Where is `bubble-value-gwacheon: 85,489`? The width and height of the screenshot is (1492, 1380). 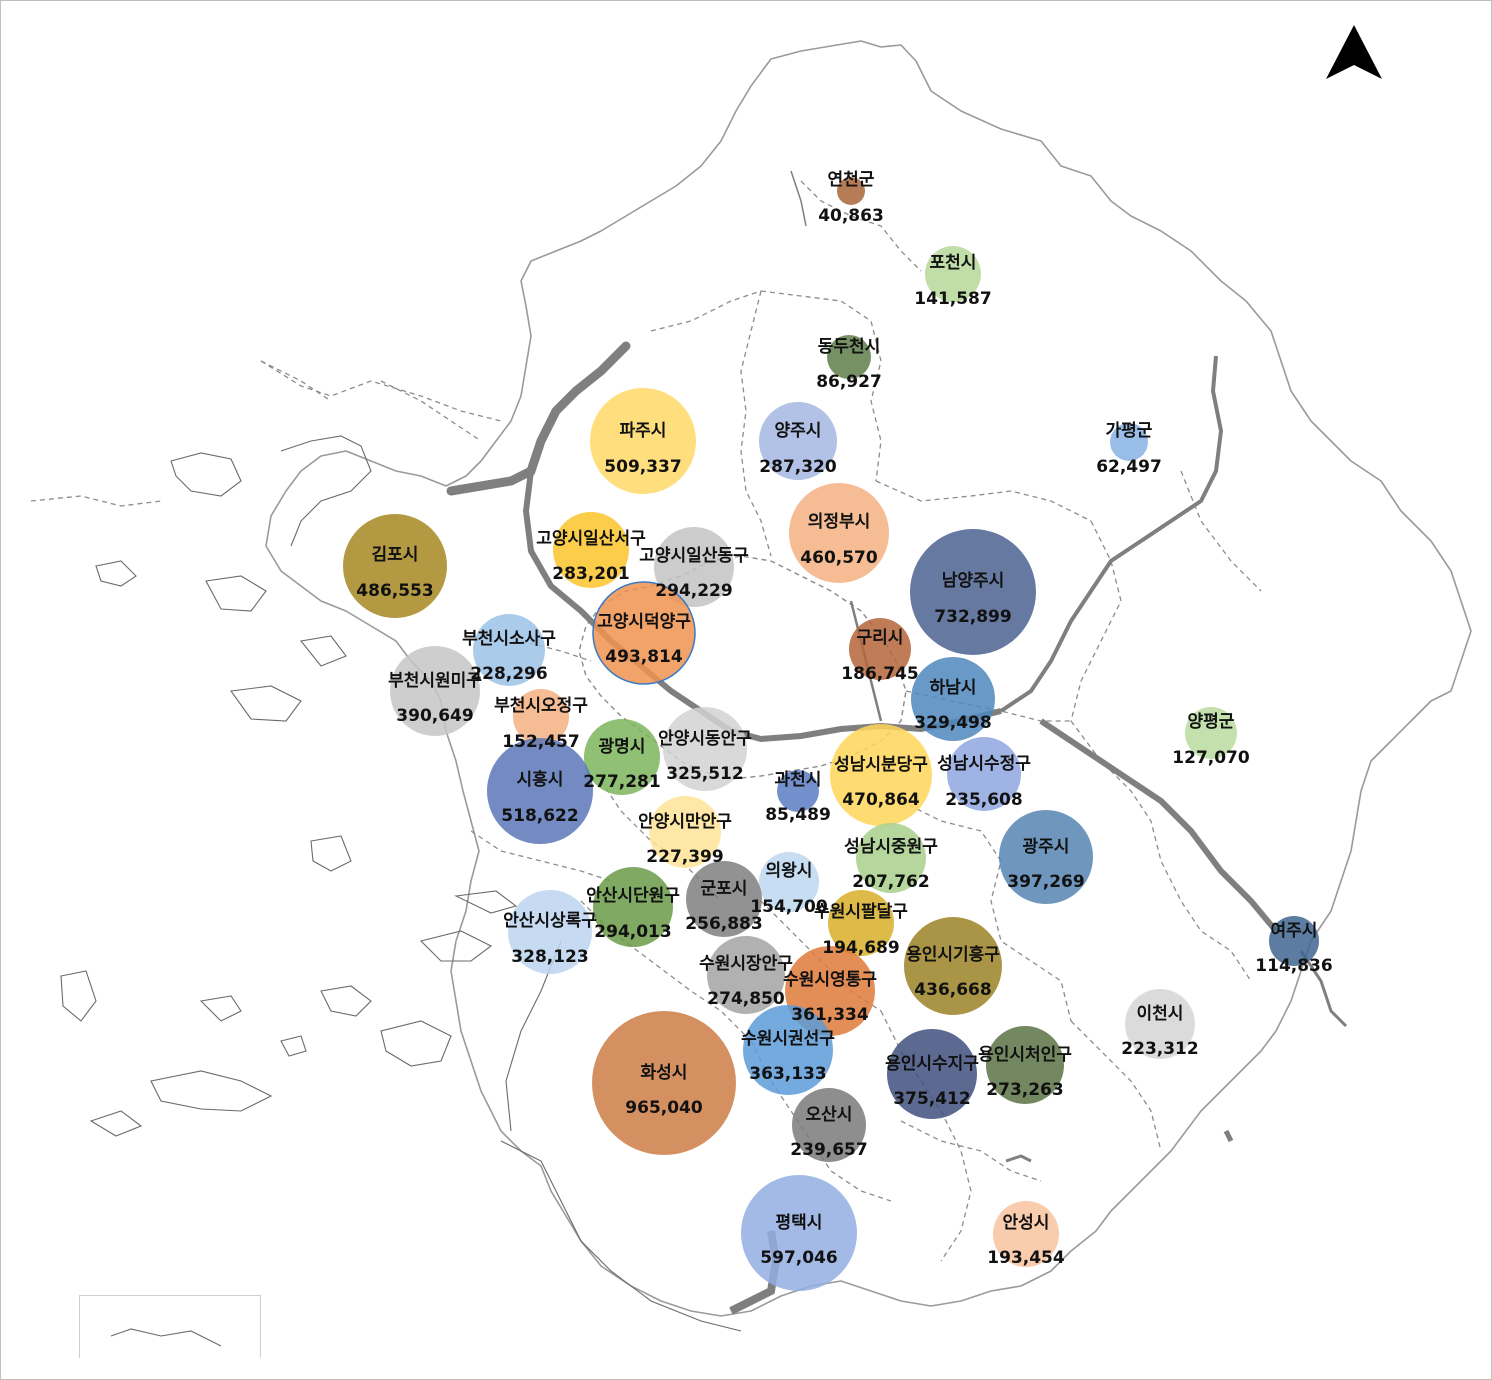
bubble-value-gwacheon: 85,489 is located at coordinates (798, 815).